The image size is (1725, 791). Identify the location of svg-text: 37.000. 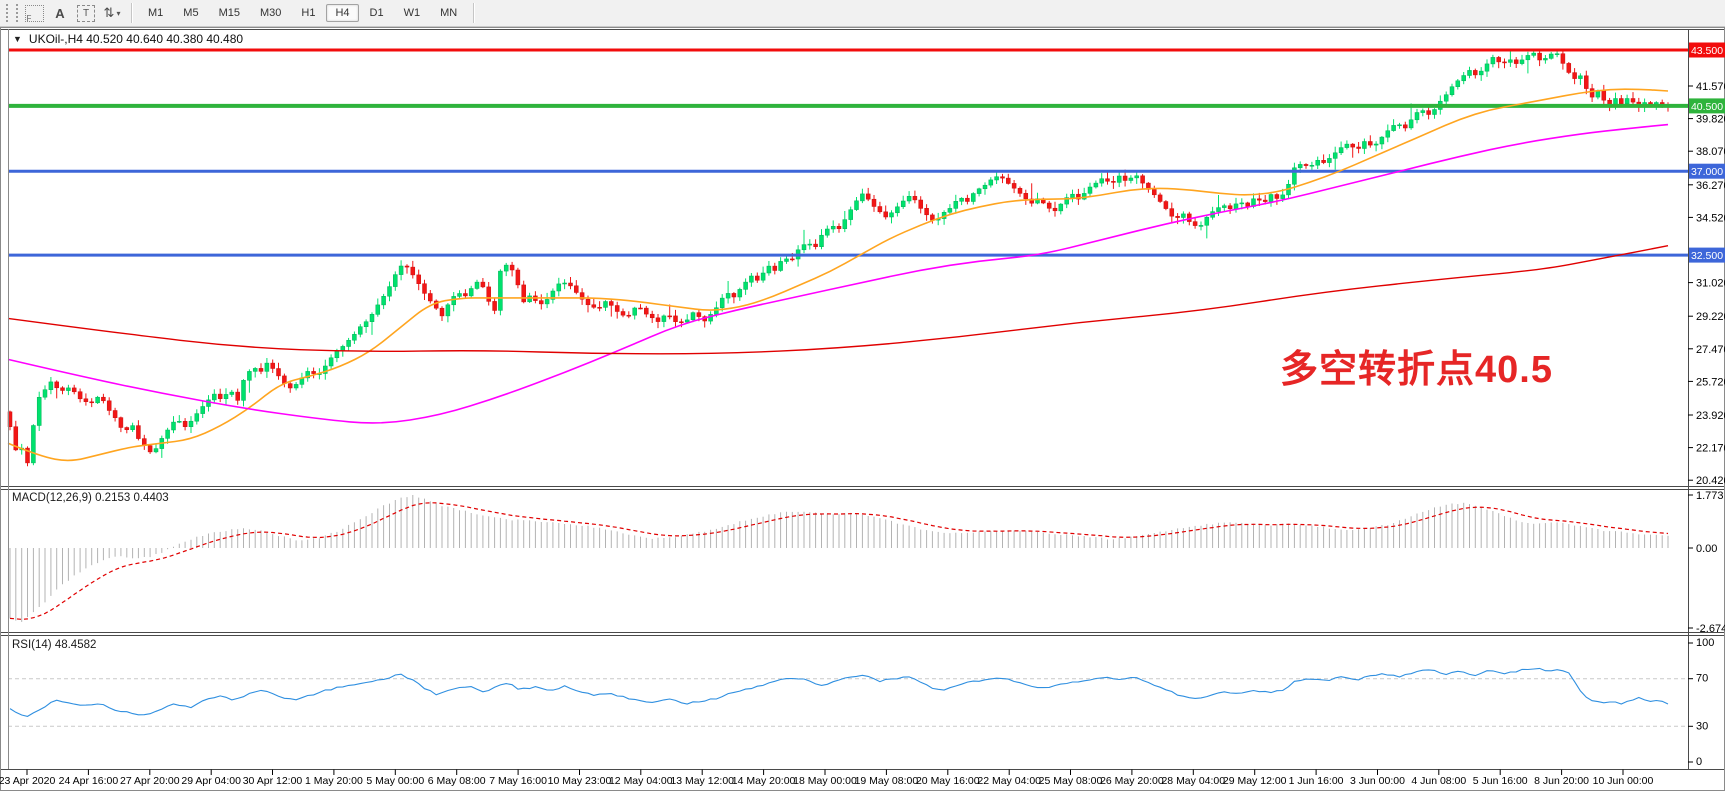
(1707, 172).